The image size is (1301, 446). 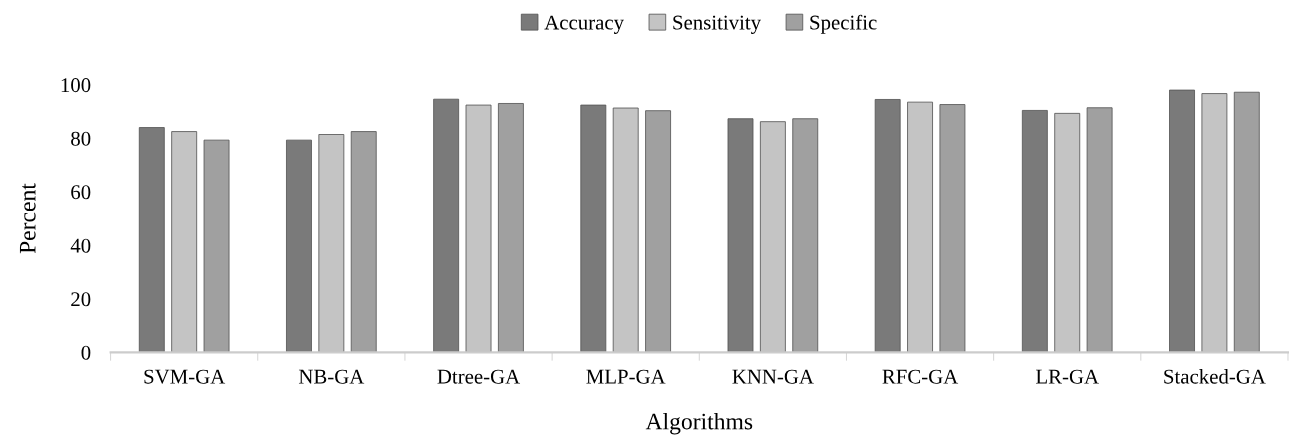 What do you see at coordinates (920, 376) in the screenshot?
I see `x-tick-label: RFC-GA` at bounding box center [920, 376].